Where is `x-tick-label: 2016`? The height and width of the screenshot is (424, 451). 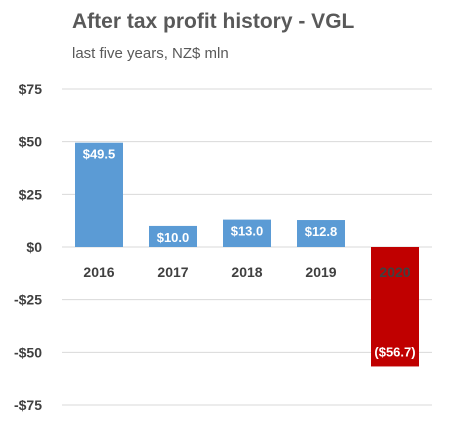
x-tick-label: 2016 is located at coordinates (98, 272).